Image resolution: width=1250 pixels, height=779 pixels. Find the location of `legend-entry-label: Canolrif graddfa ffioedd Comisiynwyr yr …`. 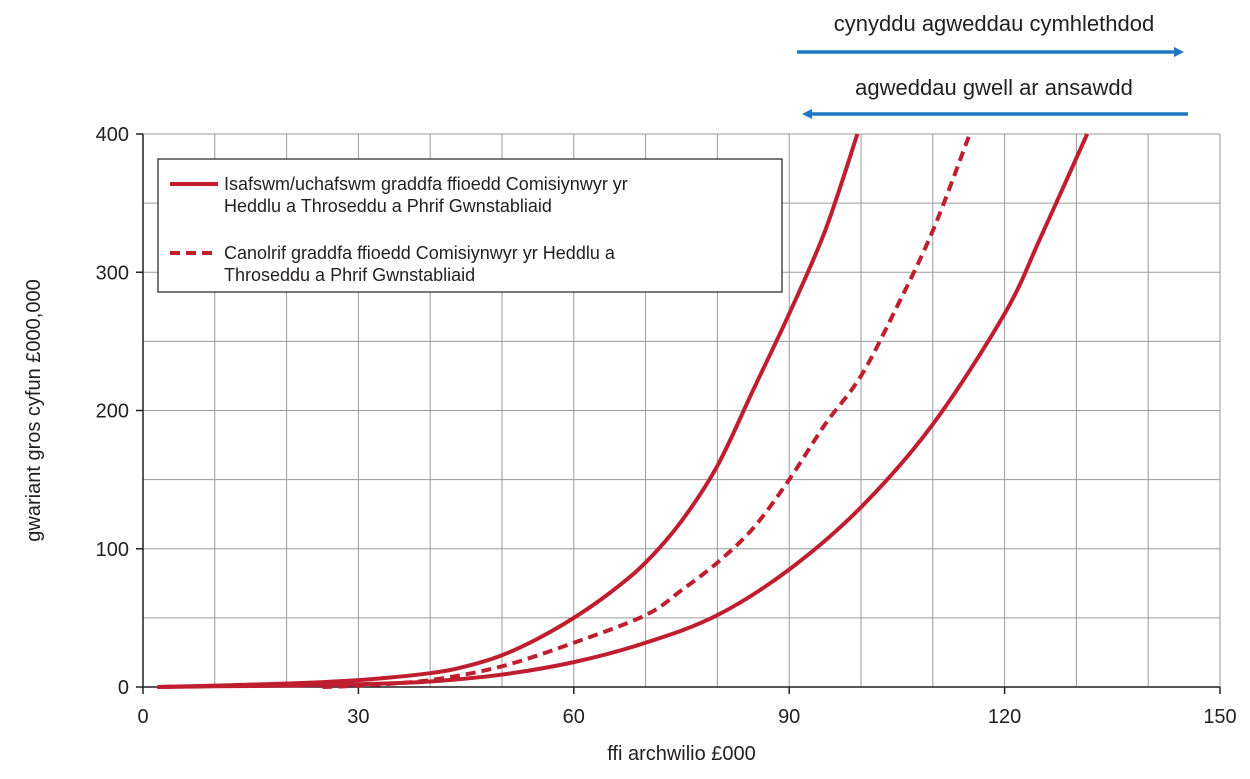

legend-entry-label: Canolrif graddfa ffioedd Comisiynwyr yr … is located at coordinates (420, 264).